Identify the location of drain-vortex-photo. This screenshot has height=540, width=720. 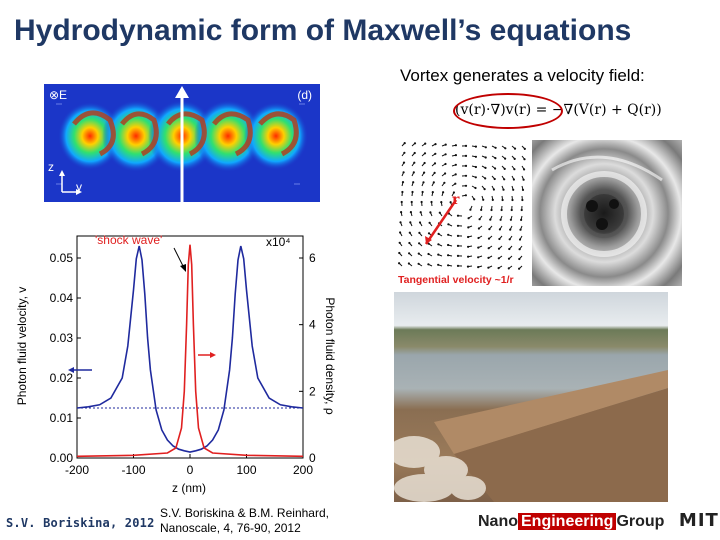
(607, 213).